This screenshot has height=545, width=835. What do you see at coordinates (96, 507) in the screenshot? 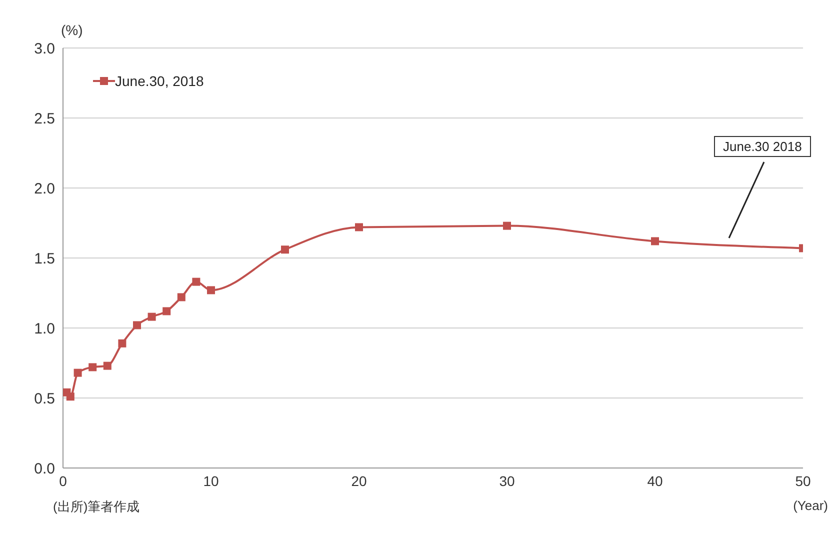
I see `text: (出所)筆者作成` at bounding box center [96, 507].